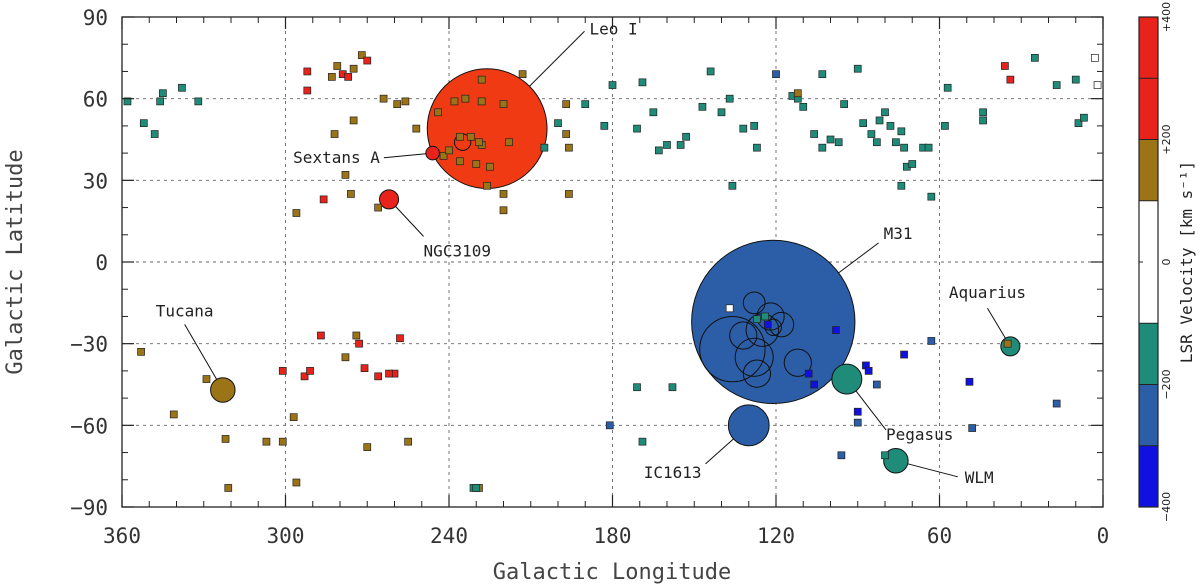 This screenshot has width=1200, height=586. What do you see at coordinates (122, 536) in the screenshot?
I see `x-tick-label: 360` at bounding box center [122, 536].